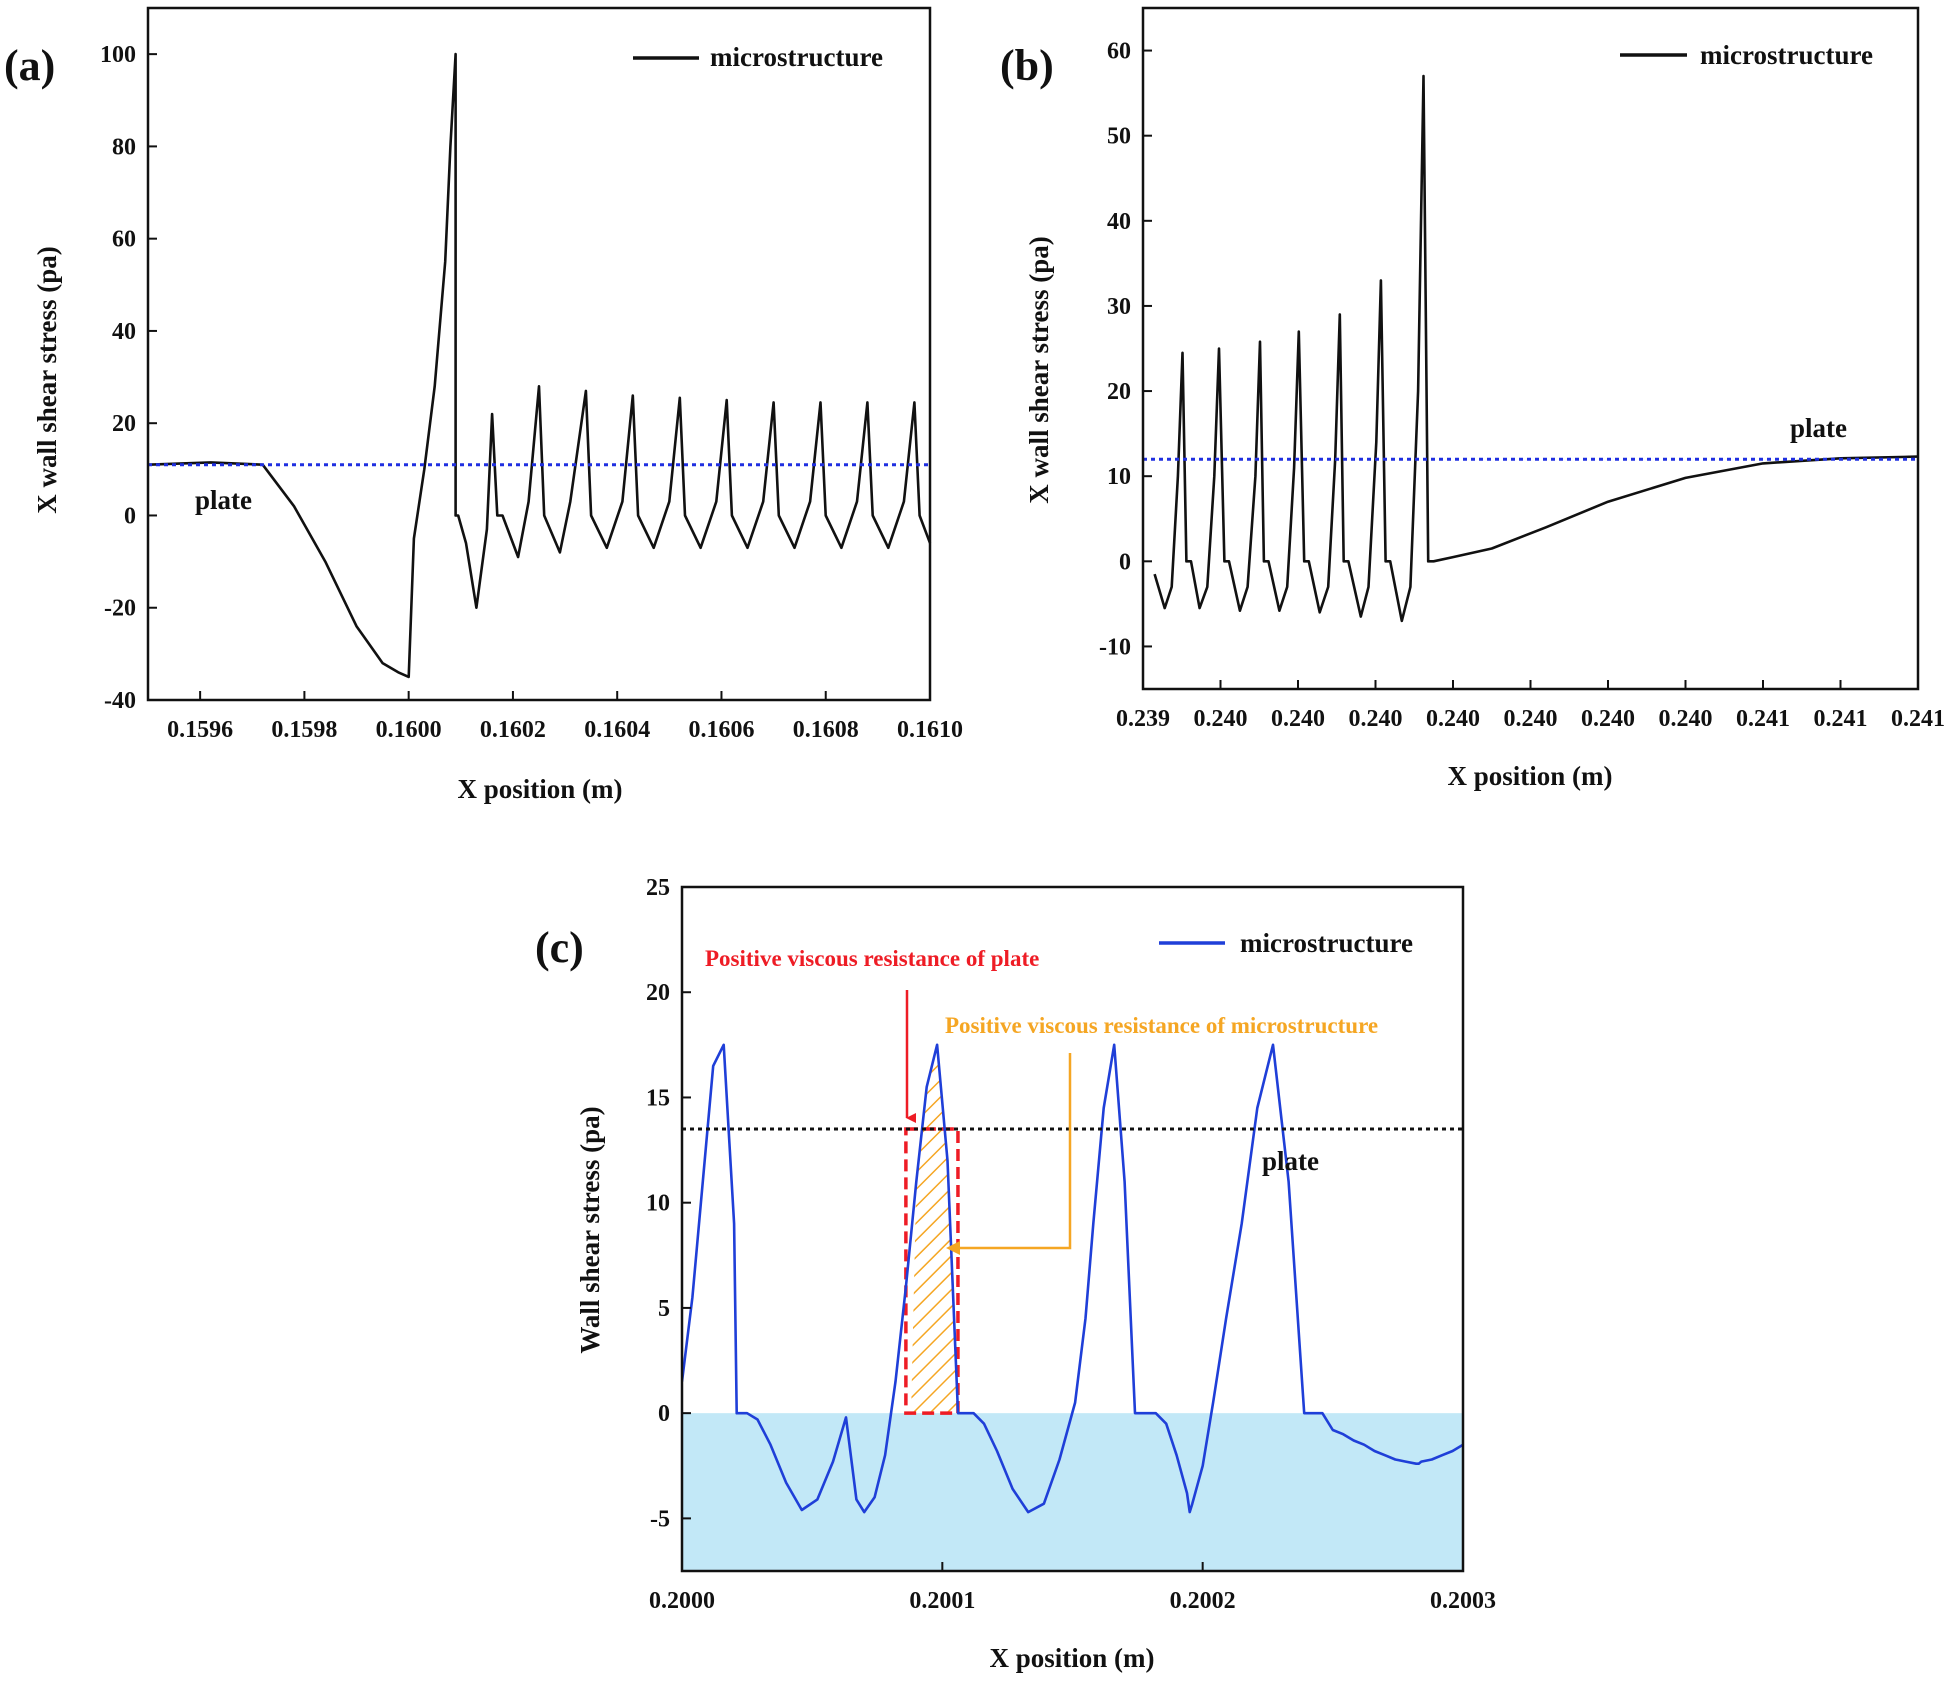  What do you see at coordinates (1529, 776) in the screenshot?
I see `panel-b-x-axis-label: X position (m)` at bounding box center [1529, 776].